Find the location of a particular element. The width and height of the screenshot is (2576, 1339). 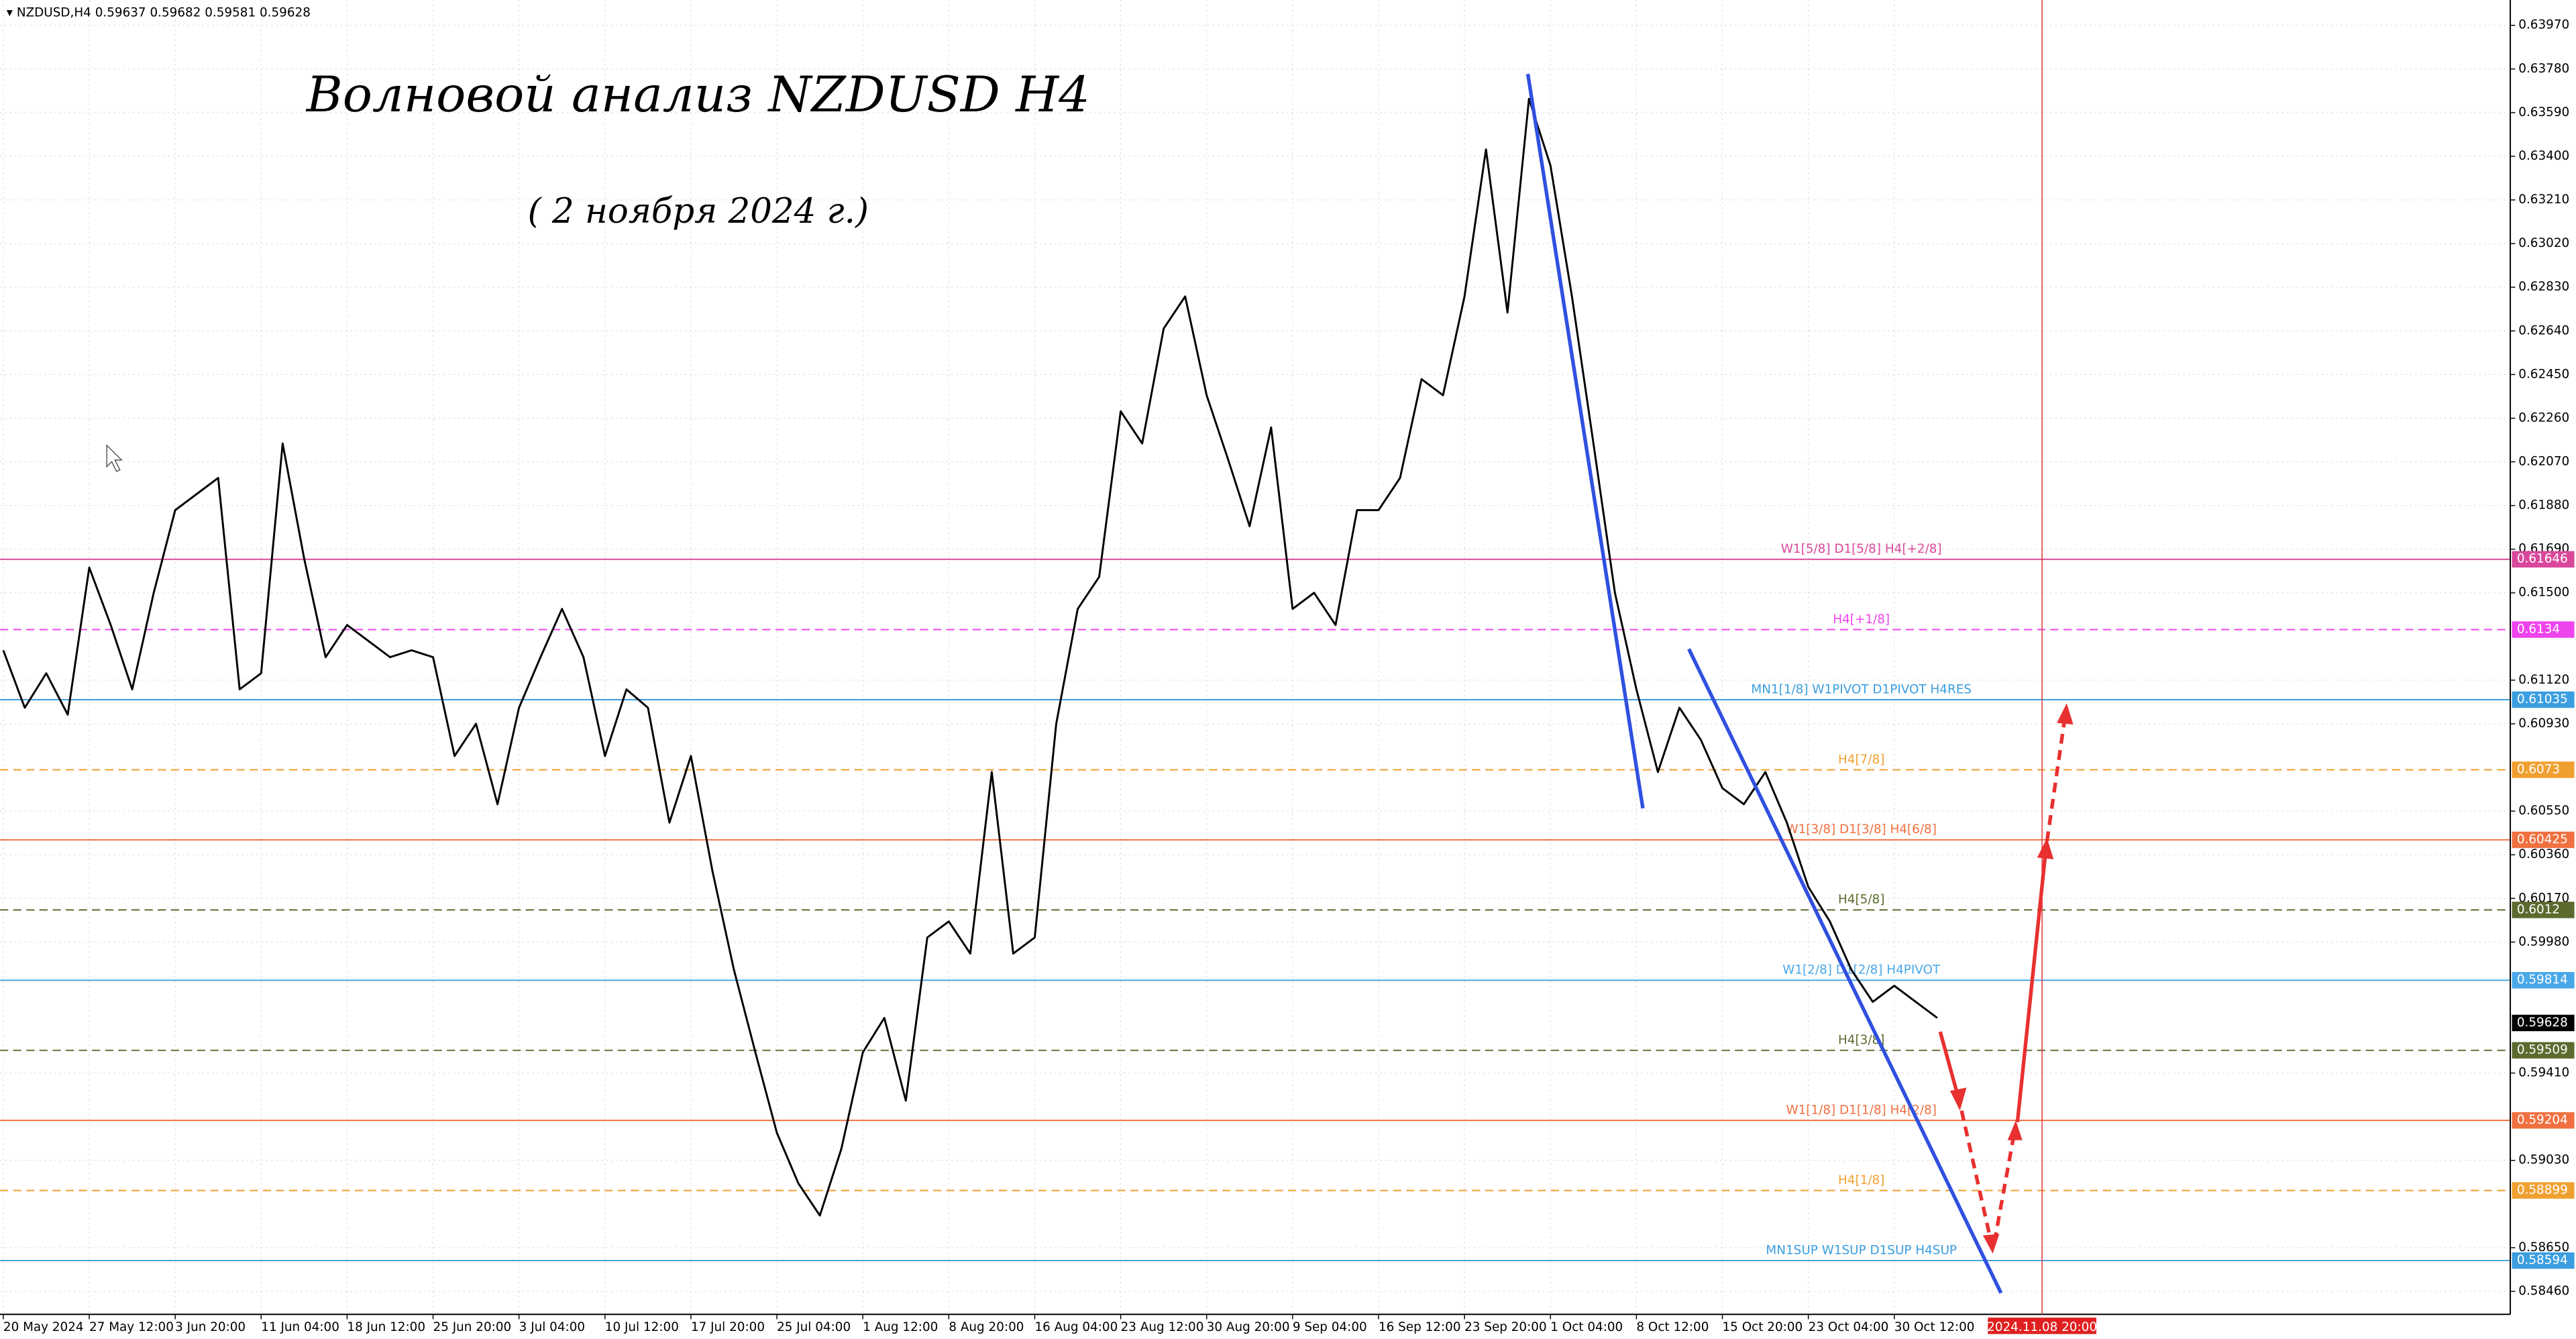

arrowheads is located at coordinates (2011, 978).